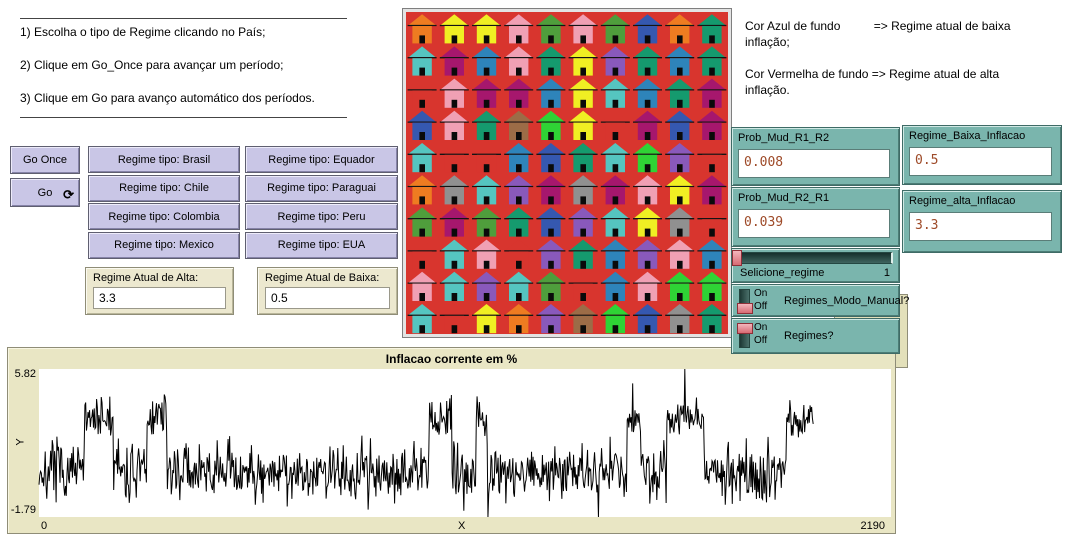  I want to click on regime-button-mexico: Regime tipo: Mexico, so click(164, 245).